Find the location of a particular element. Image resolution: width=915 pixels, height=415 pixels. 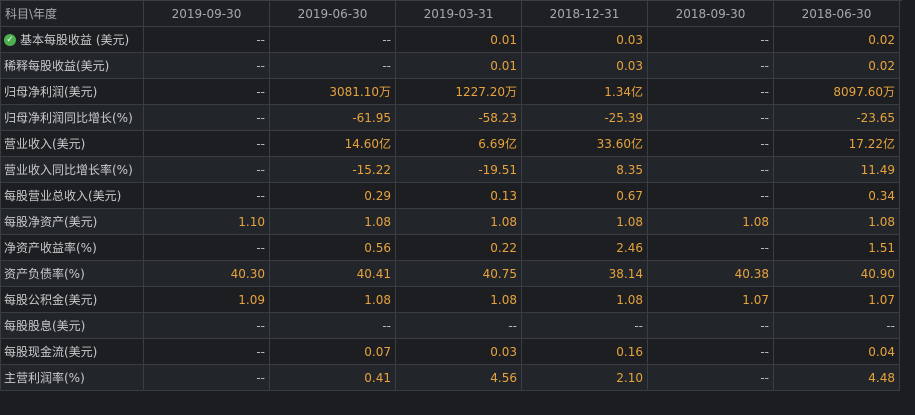

table-cell: 4.48 is located at coordinates (837, 378).